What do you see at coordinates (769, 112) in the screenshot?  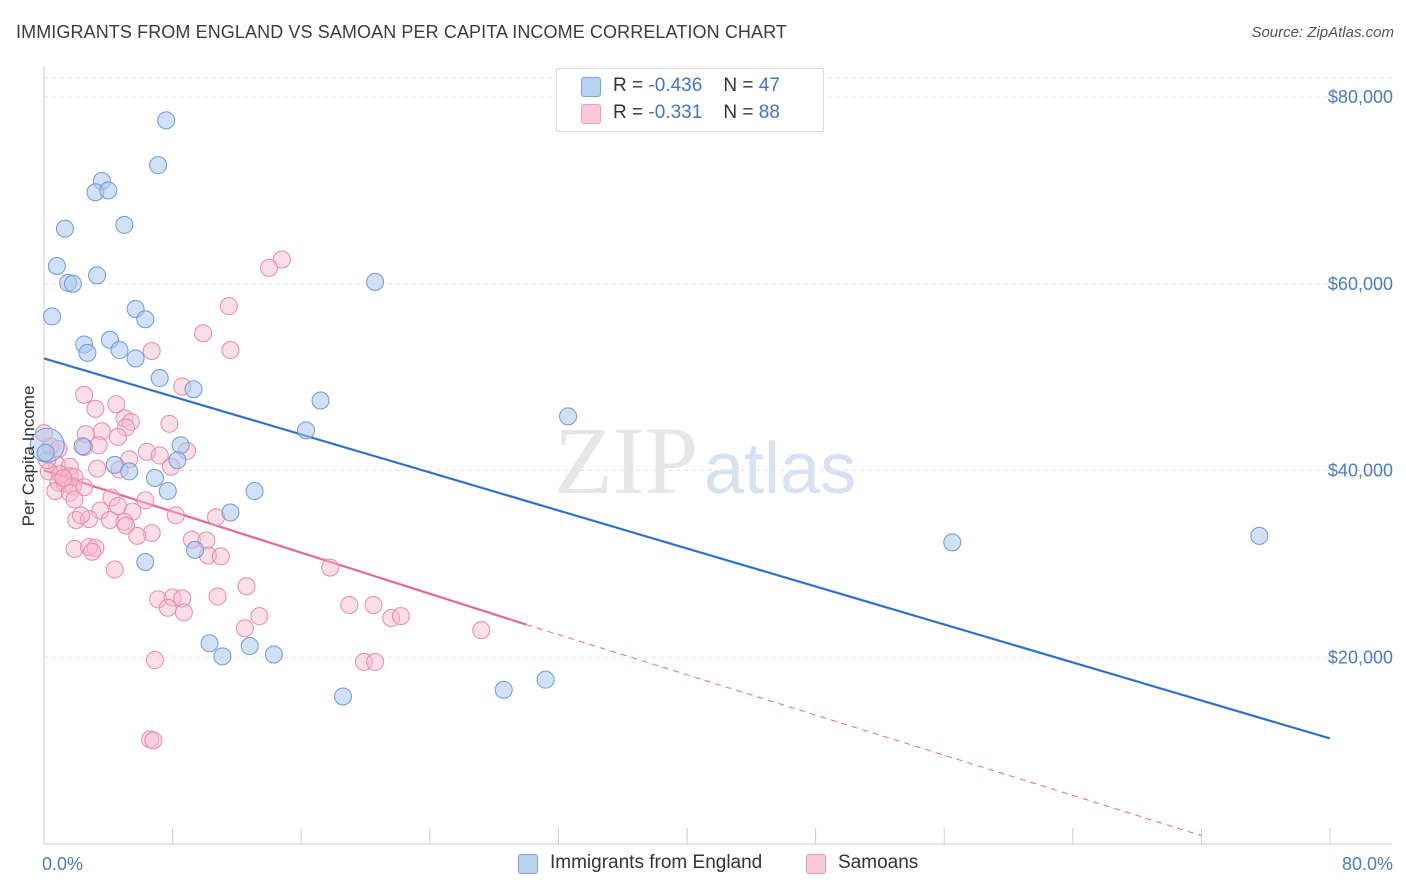 I see `n-value: 88` at bounding box center [769, 112].